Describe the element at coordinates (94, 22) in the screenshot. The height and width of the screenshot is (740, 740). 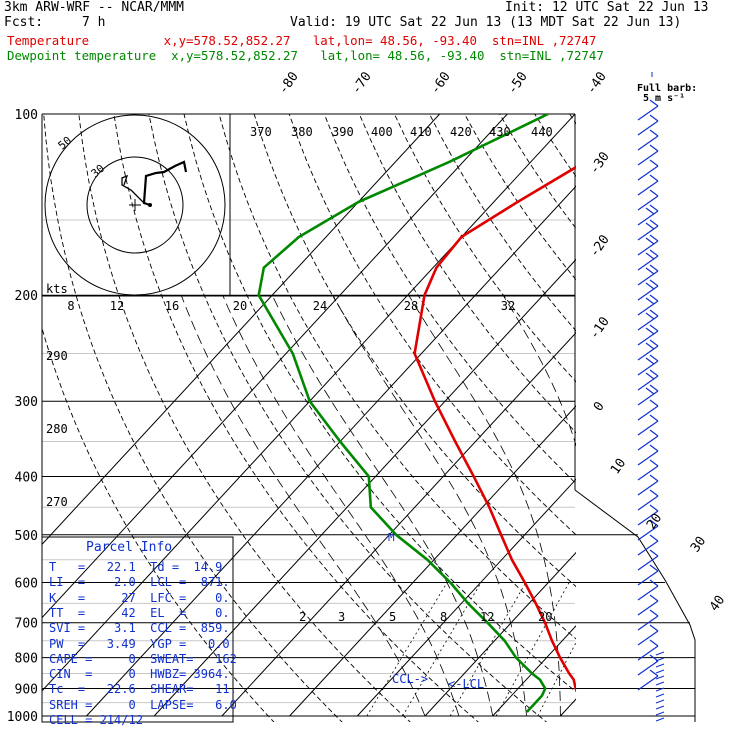
I see `forecast-hours: 7 h` at that location.